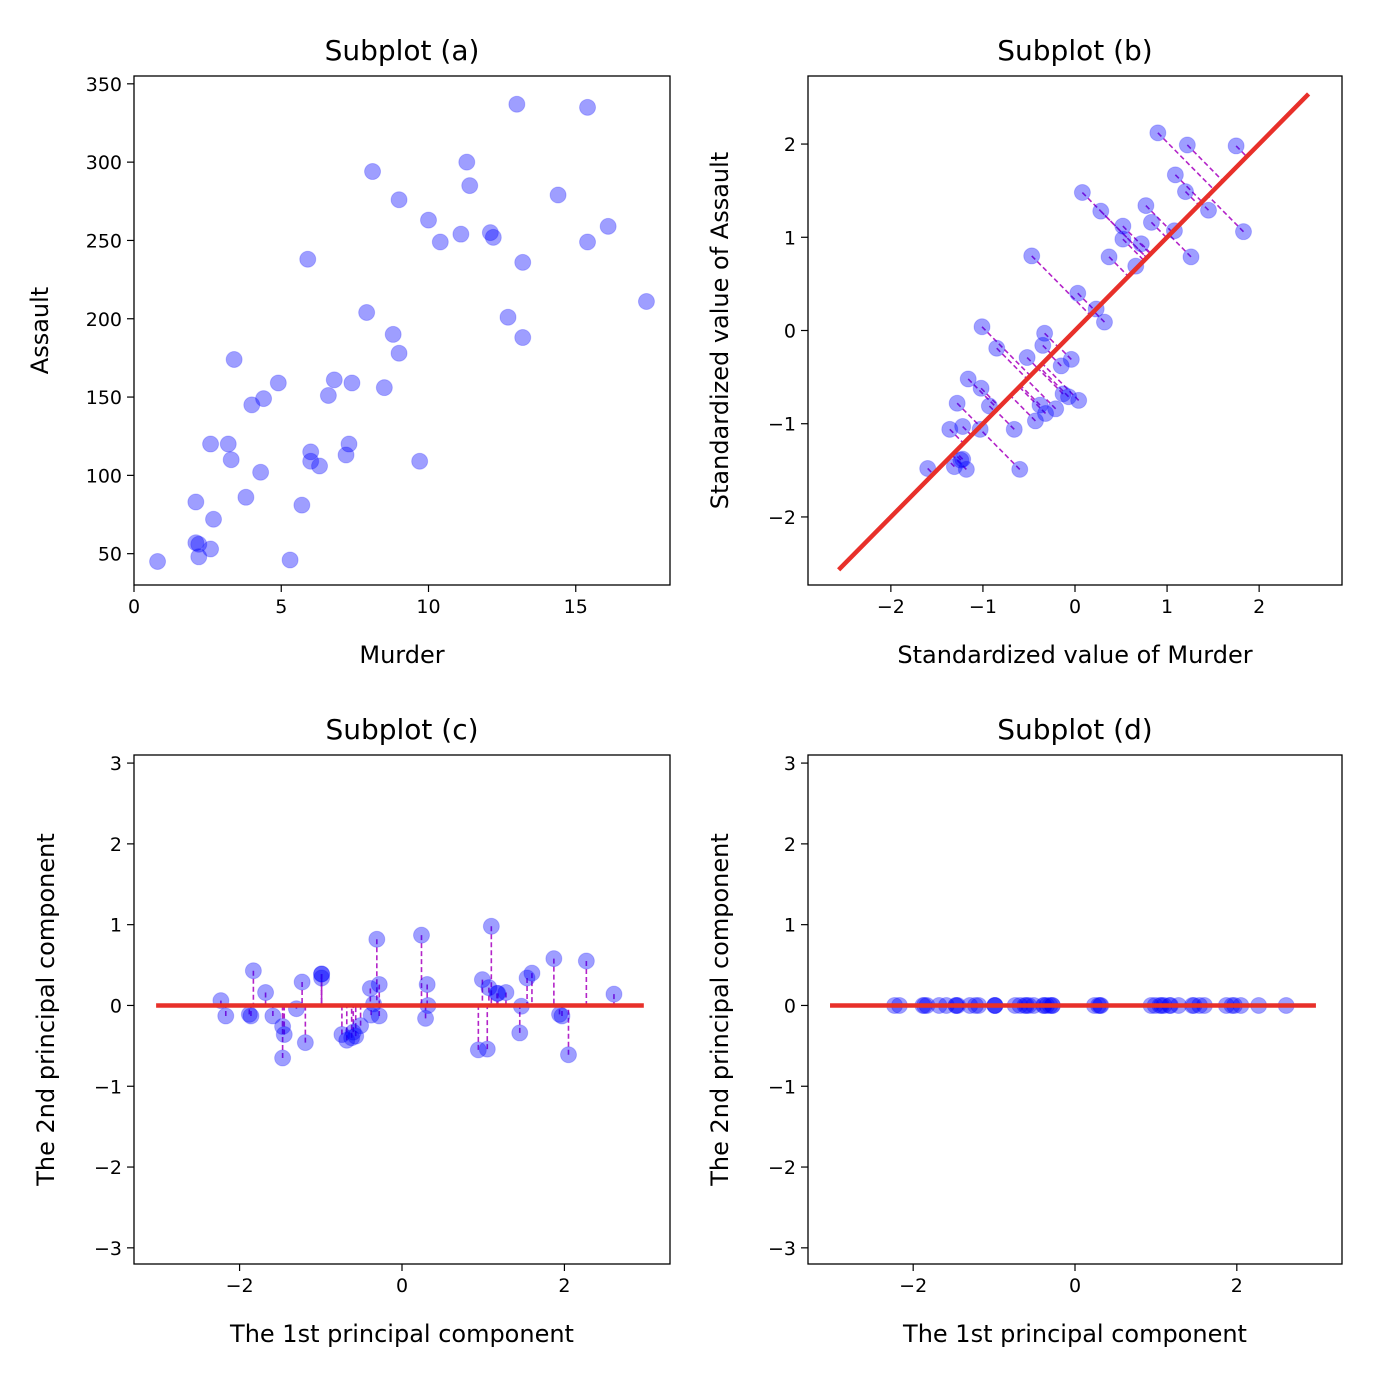 The height and width of the screenshot is (1392, 1374). Describe the element at coordinates (720, 1009) in the screenshot. I see `y-axis-label: The 2nd principal component` at that location.